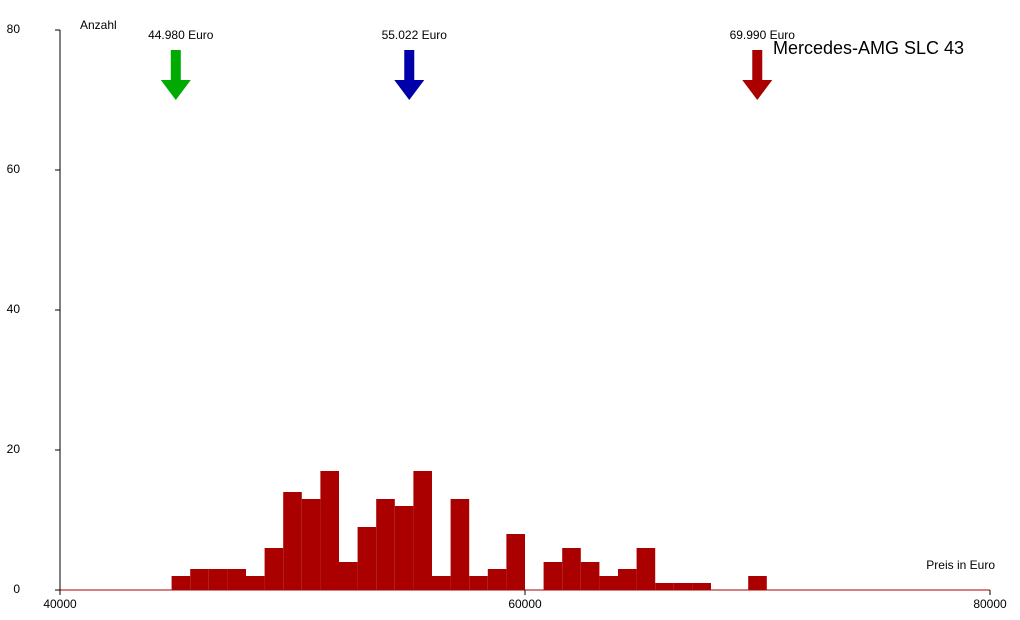 The image size is (1020, 620). Describe the element at coordinates (525, 604) in the screenshot. I see `x-tick-label: 60000` at that location.